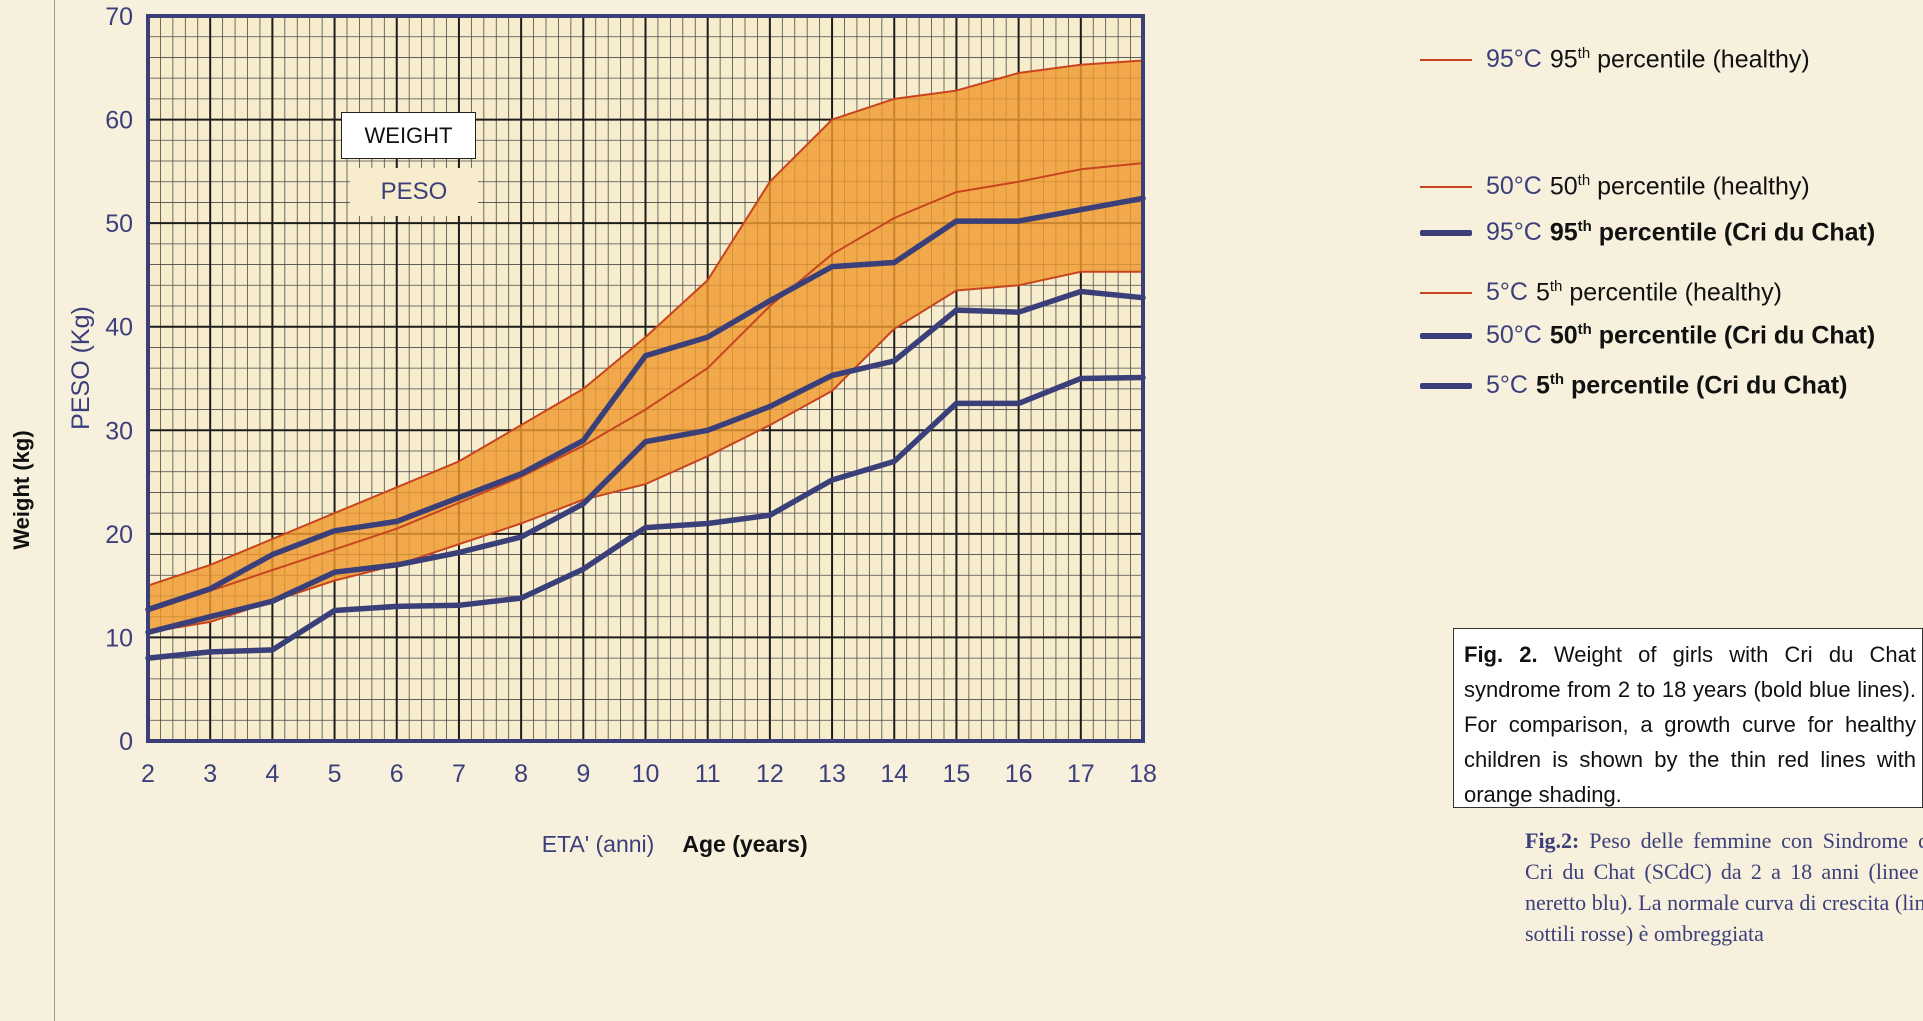 The image size is (1923, 1021). Describe the element at coordinates (148, 774) in the screenshot. I see `x-tick-label: 2` at that location.